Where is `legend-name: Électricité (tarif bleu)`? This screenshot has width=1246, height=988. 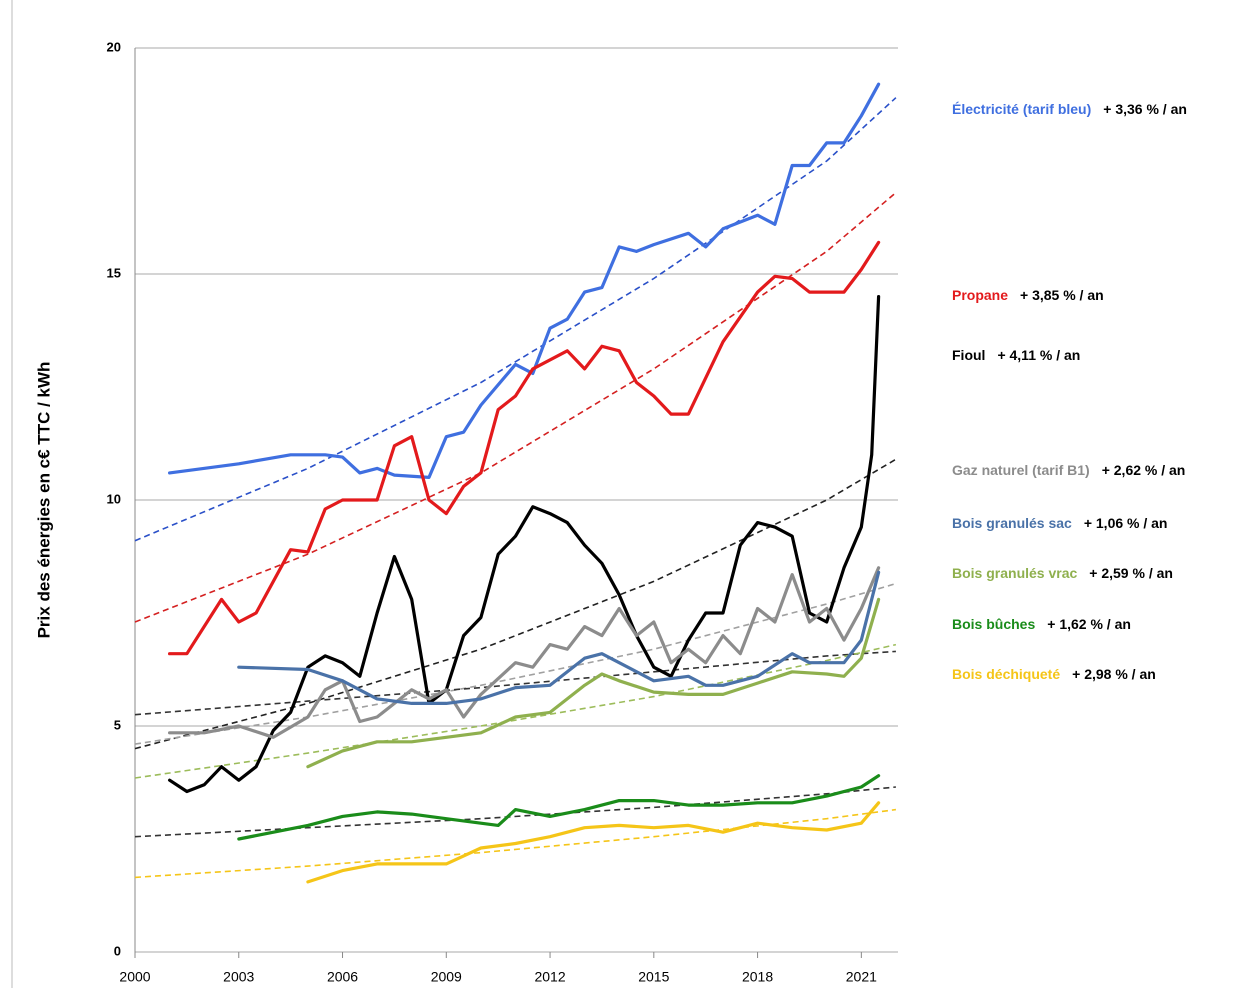
legend-name: Électricité (tarif bleu) is located at coordinates (1021, 109).